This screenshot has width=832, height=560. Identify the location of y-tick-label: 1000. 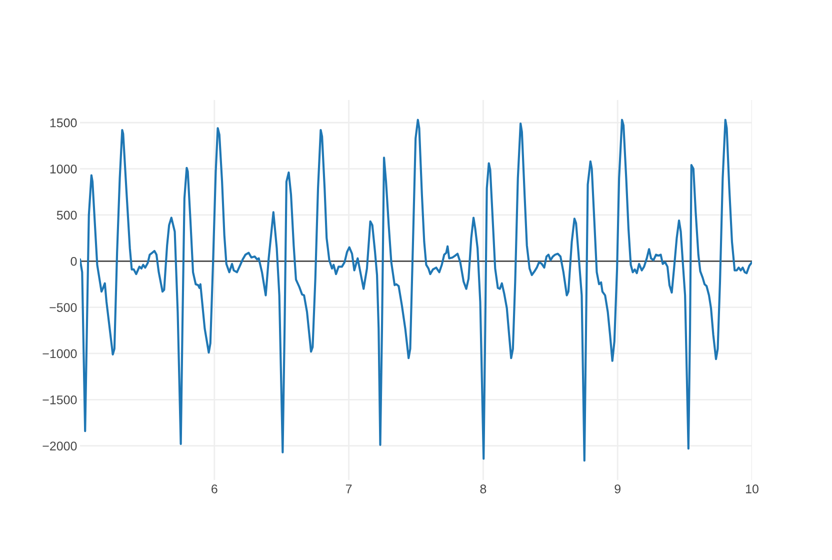
(63, 169).